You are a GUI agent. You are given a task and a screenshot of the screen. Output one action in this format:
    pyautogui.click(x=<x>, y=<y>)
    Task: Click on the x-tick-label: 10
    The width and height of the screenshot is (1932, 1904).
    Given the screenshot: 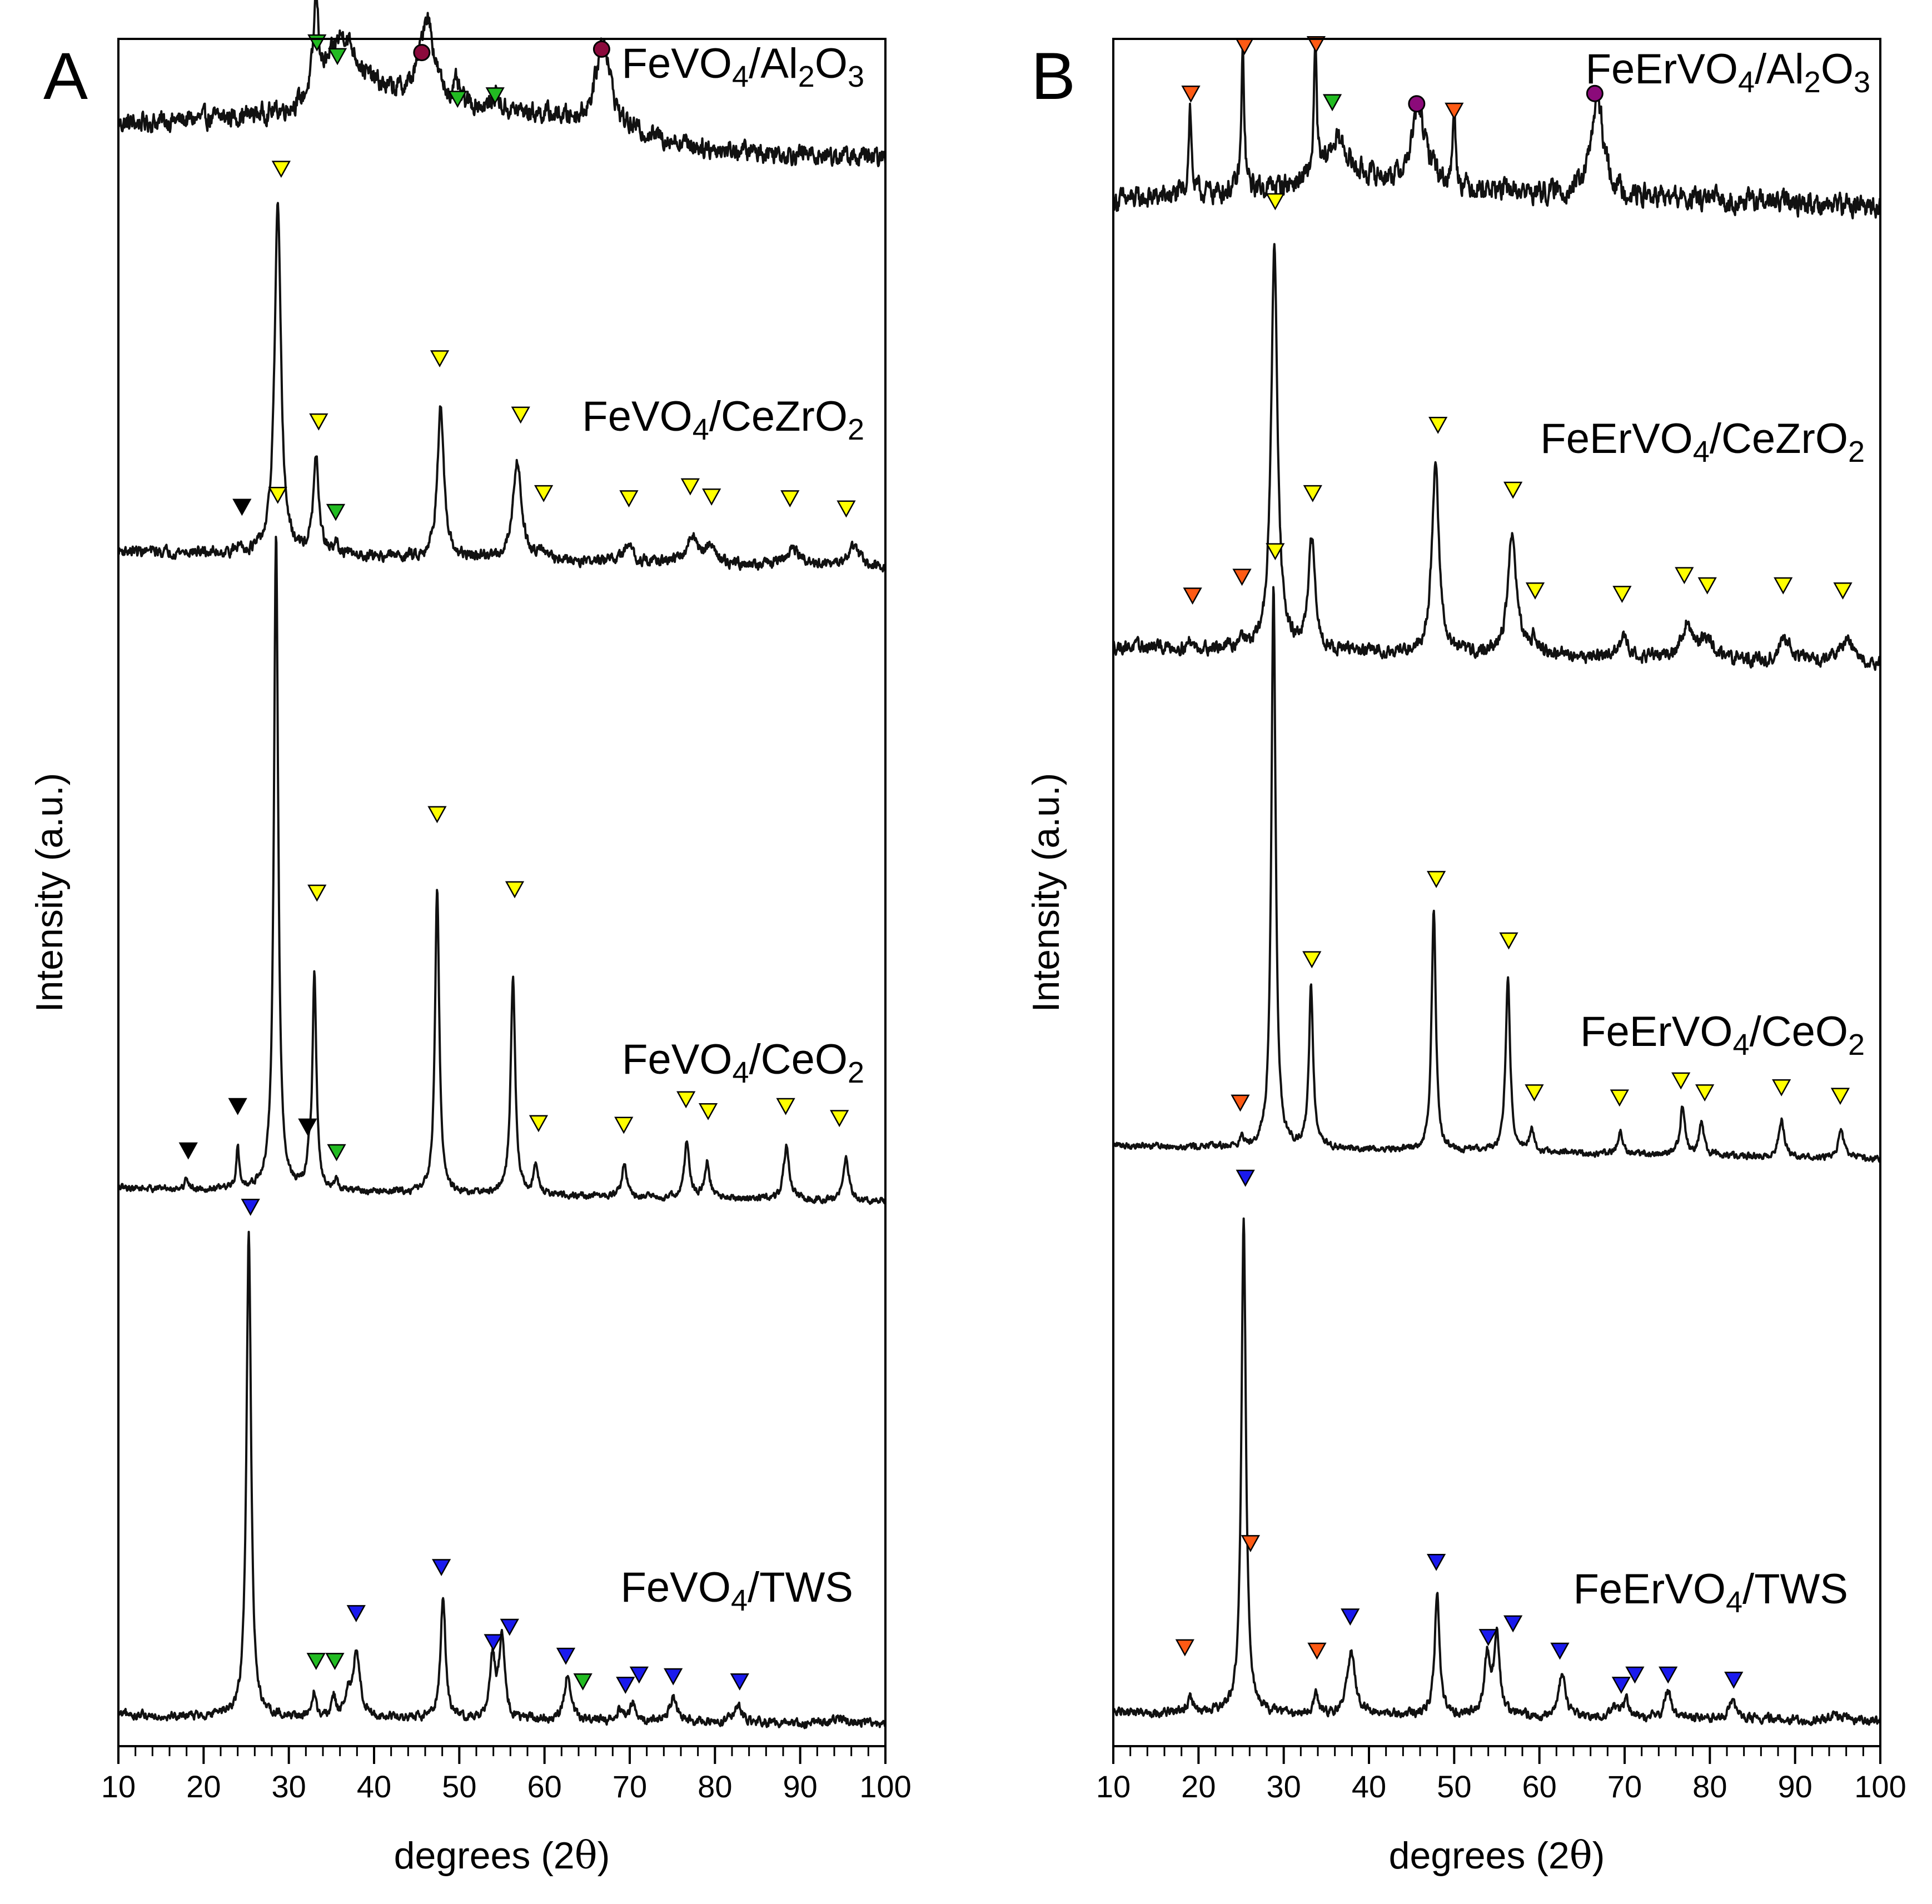 What is the action you would take?
    pyautogui.click(x=1113, y=1786)
    